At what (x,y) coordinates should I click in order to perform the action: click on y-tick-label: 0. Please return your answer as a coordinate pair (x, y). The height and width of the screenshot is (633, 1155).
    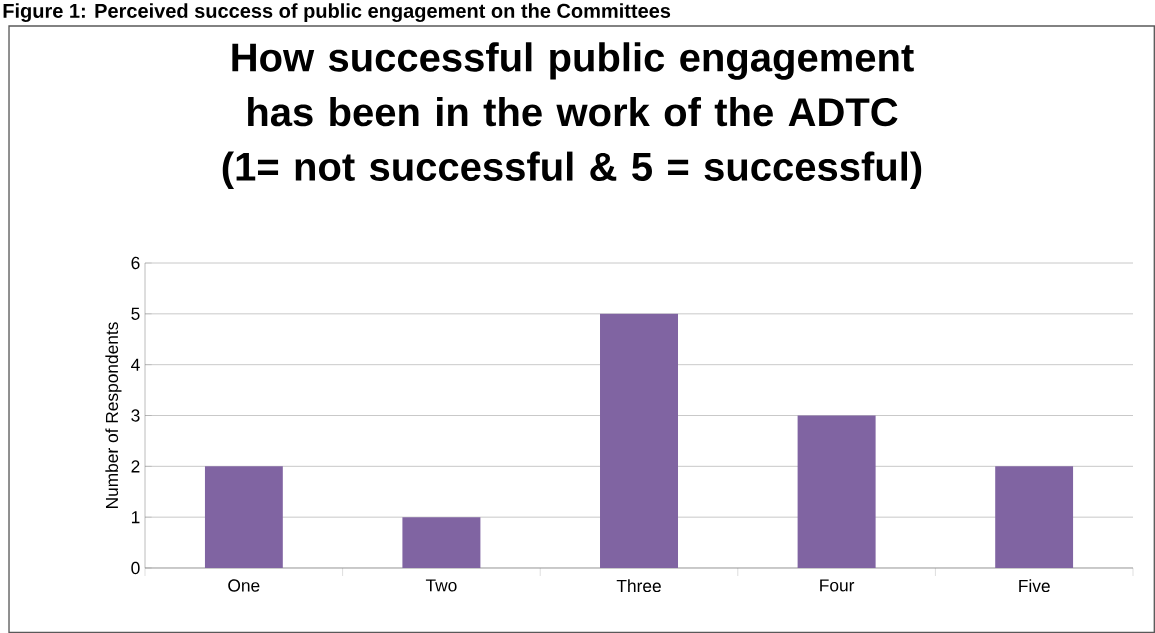
    Looking at the image, I should click on (135, 568).